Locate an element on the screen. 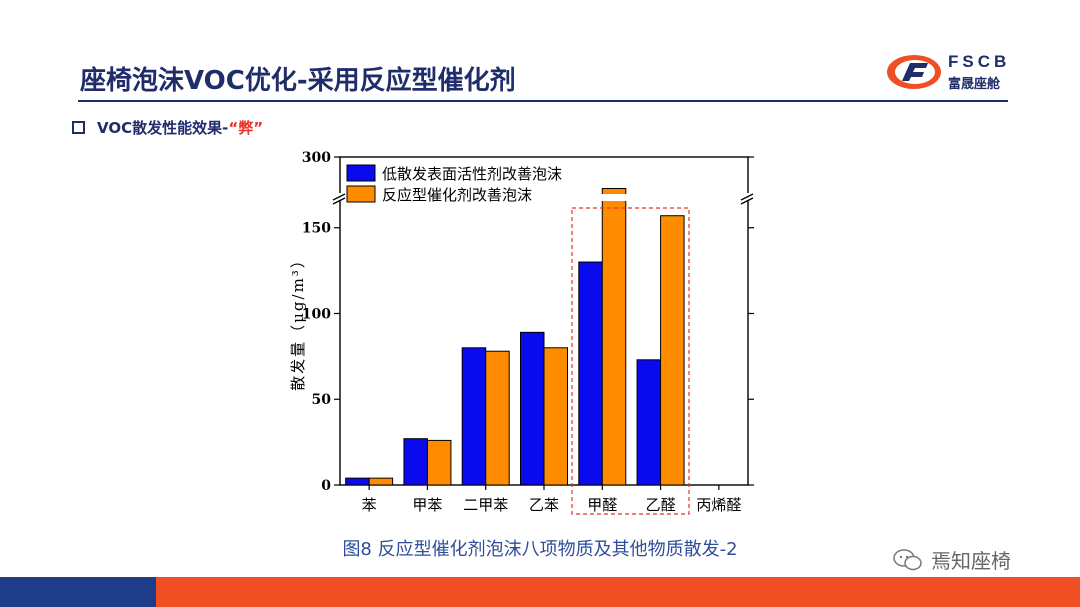  slide-title: 座椅泡沫VOC优化-采用反应型催化剂 is located at coordinates (298, 81).